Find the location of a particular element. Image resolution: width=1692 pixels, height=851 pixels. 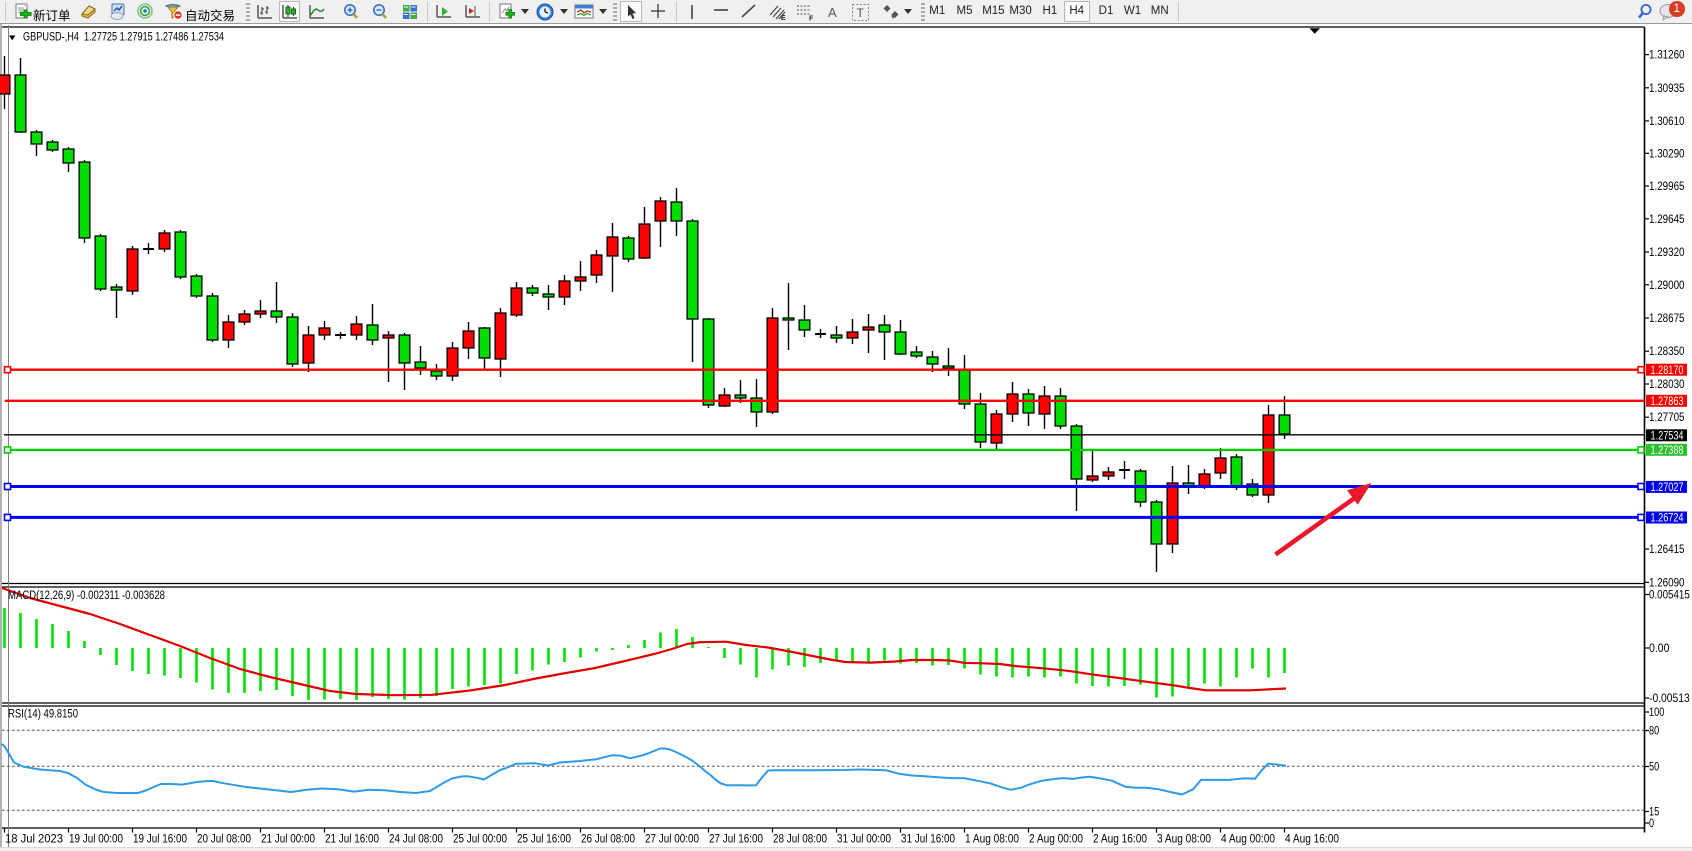

svg-text: RSI(14) 49.8150 is located at coordinates (43, 715).